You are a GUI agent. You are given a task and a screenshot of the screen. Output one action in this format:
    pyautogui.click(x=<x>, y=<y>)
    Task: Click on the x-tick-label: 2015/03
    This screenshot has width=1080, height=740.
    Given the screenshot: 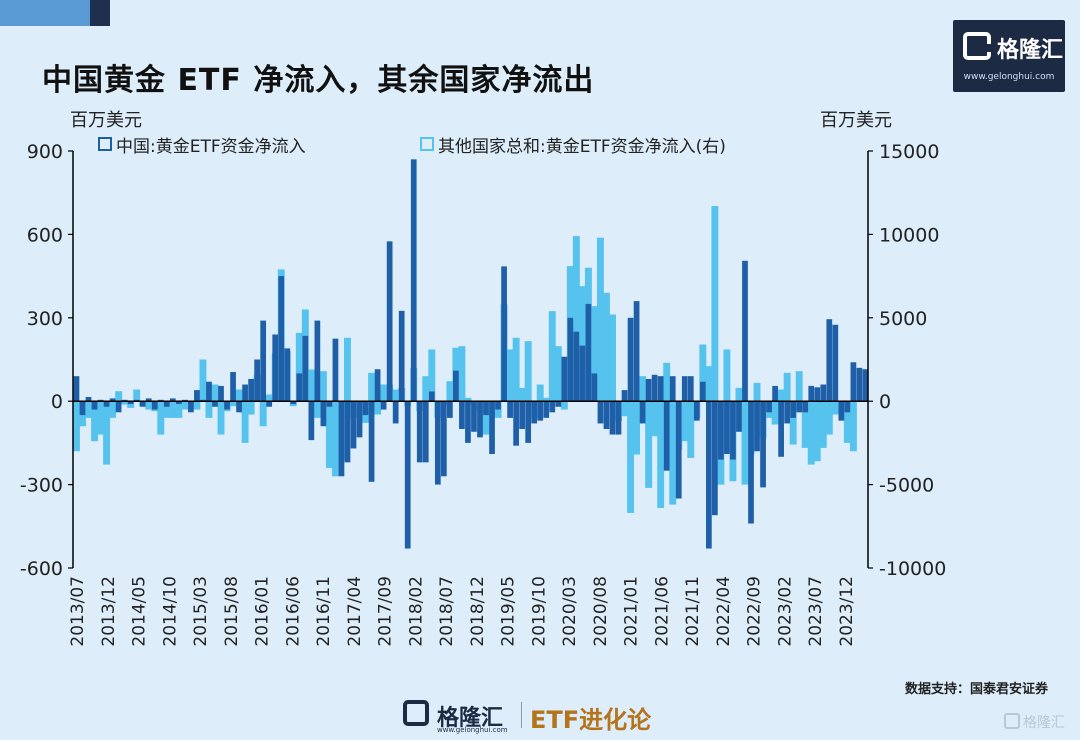 What is the action you would take?
    pyautogui.click(x=201, y=611)
    